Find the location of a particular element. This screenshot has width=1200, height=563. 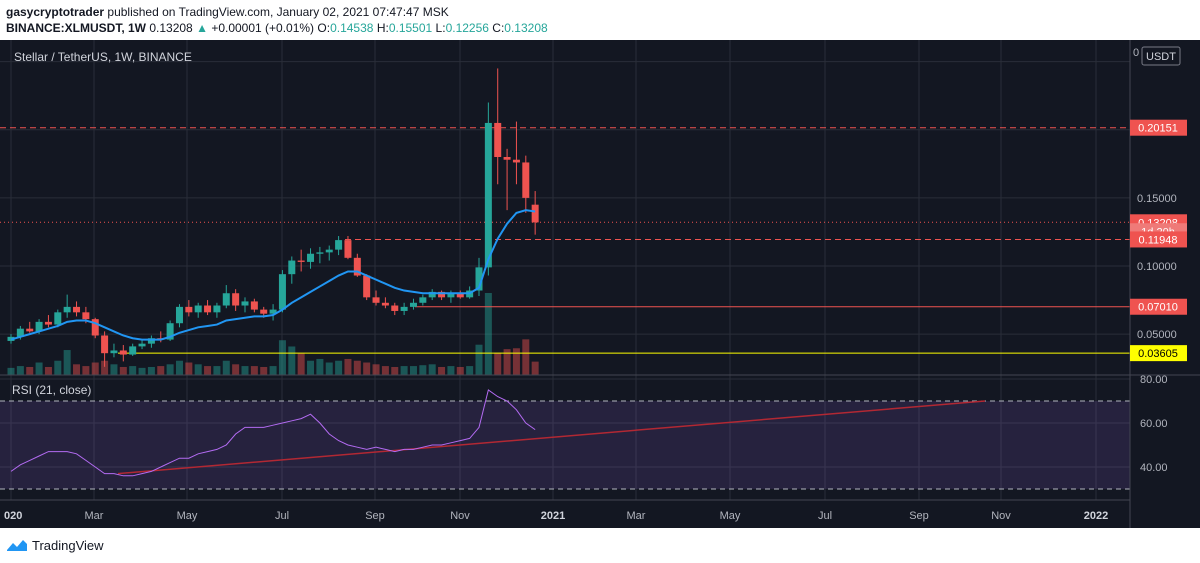

tradingview-logo-icon is located at coordinates (17, 546).